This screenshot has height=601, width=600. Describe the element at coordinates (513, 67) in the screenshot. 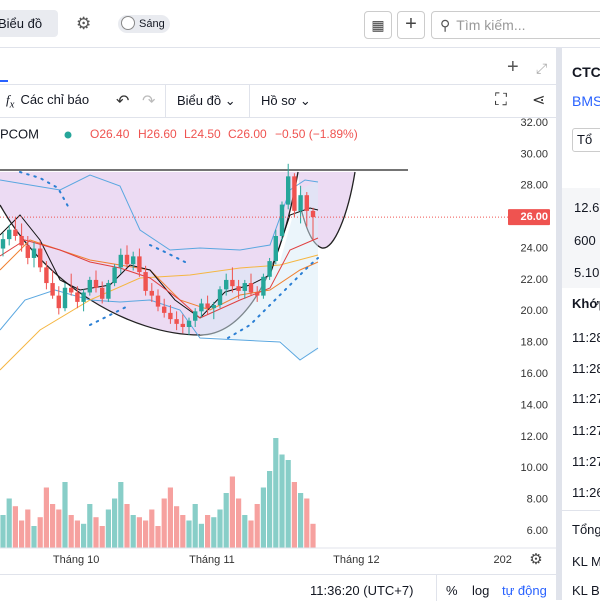

I see `add-tab: +` at that location.